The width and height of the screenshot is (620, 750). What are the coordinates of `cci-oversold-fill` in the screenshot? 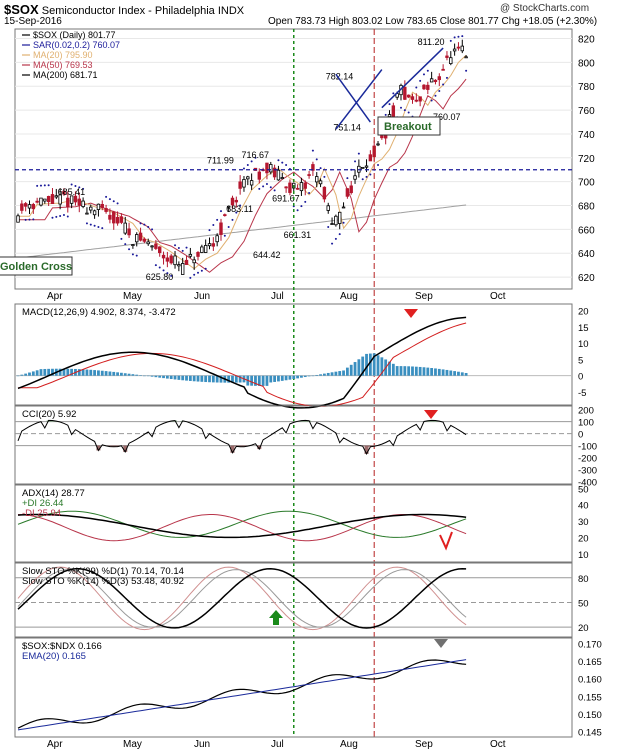 It's located at (240, 446).